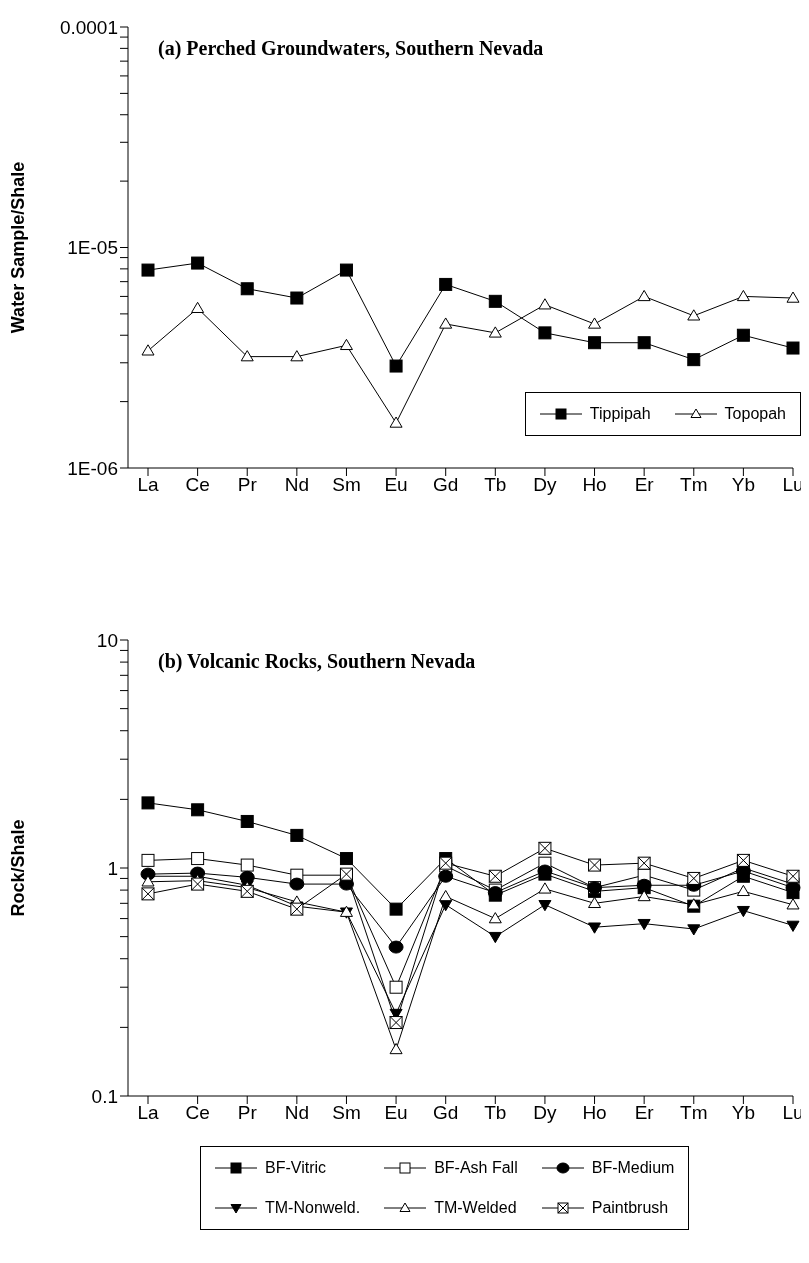  What do you see at coordinates (104, 1096) in the screenshot?
I see `y-tick-label: 0.1` at bounding box center [104, 1096].